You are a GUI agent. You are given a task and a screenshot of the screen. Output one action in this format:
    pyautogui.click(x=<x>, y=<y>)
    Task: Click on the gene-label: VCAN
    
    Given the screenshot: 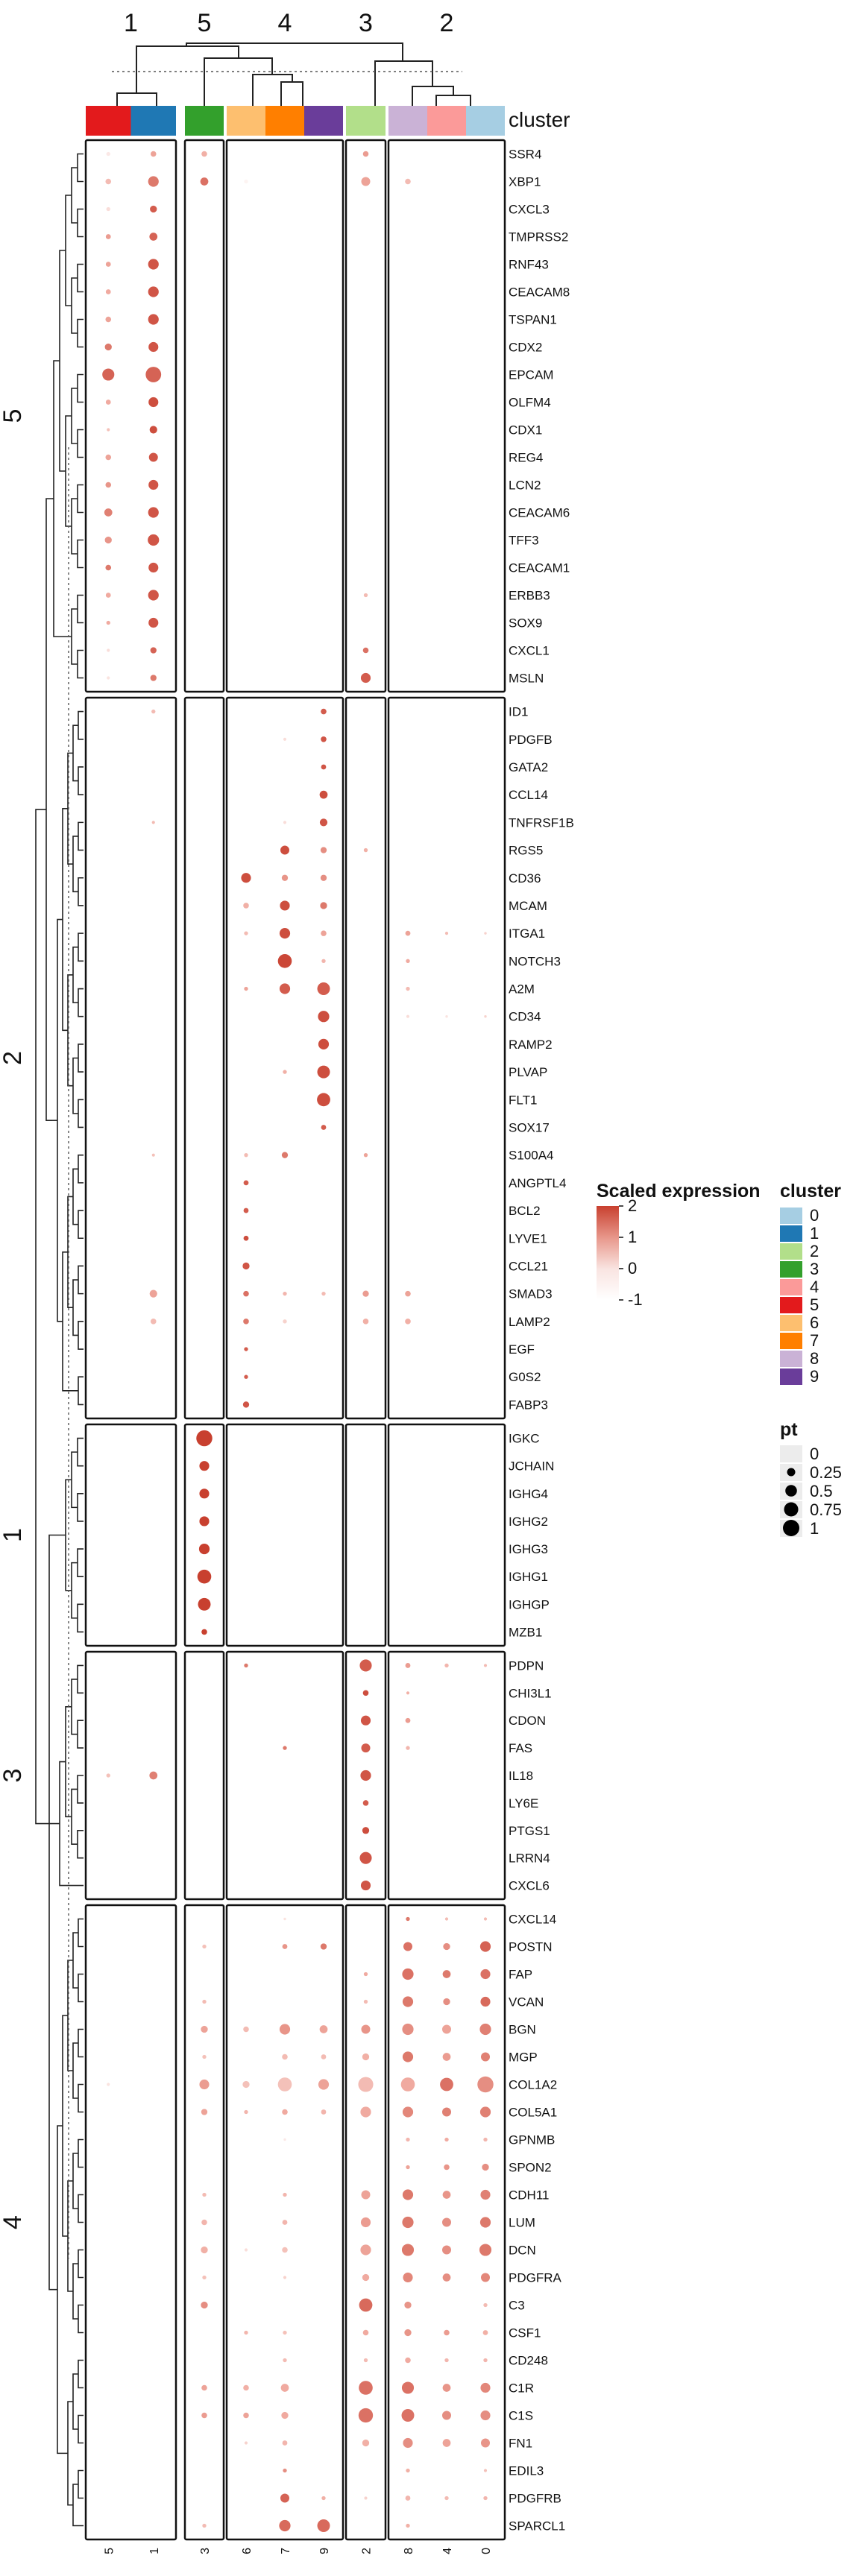 What is the action you would take?
    pyautogui.click(x=526, y=2003)
    